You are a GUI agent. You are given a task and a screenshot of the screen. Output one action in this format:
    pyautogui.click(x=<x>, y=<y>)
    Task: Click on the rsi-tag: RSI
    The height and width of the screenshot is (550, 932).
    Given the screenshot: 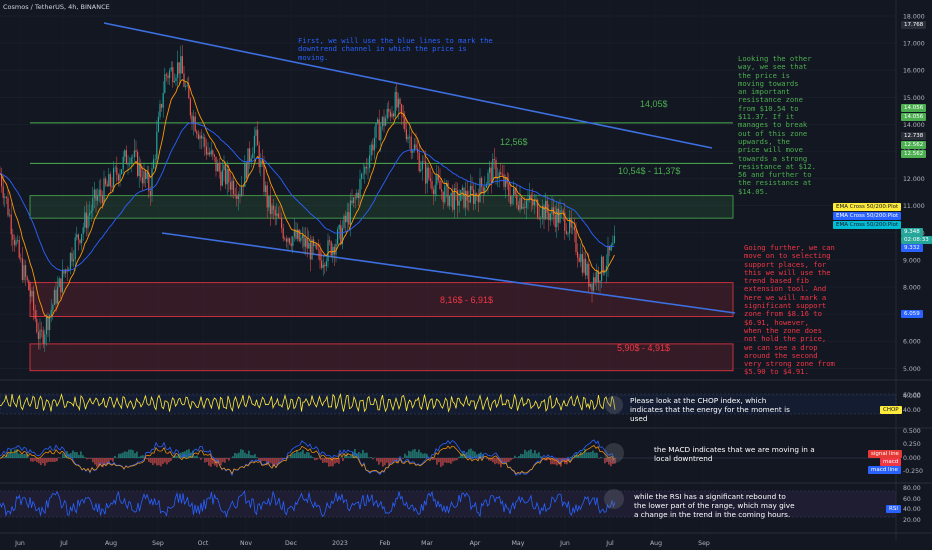 What is the action you would take?
    pyautogui.click(x=893, y=509)
    